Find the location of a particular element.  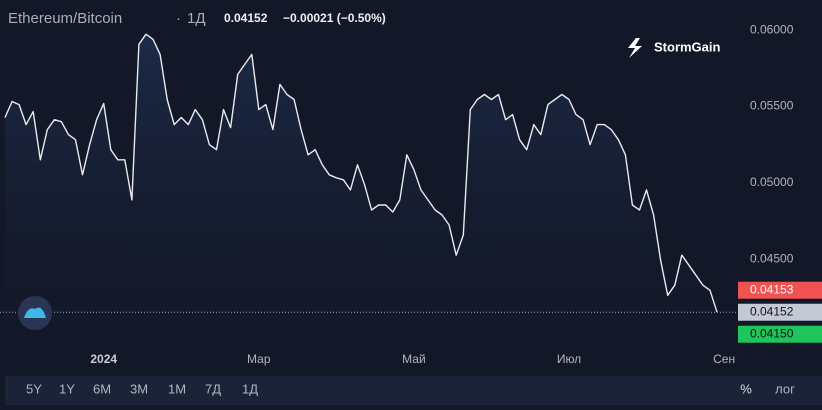

range-button: 3M is located at coordinates (139, 388).